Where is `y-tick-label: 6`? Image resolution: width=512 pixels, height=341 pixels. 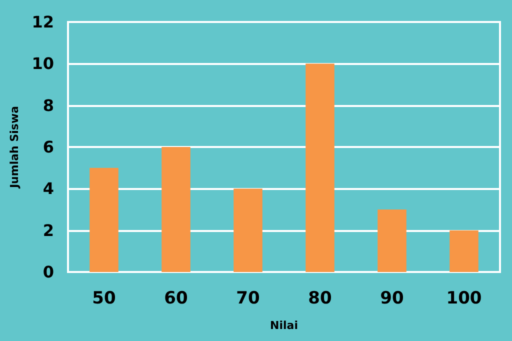
y-tick-label: 6 is located at coordinates (48, 147).